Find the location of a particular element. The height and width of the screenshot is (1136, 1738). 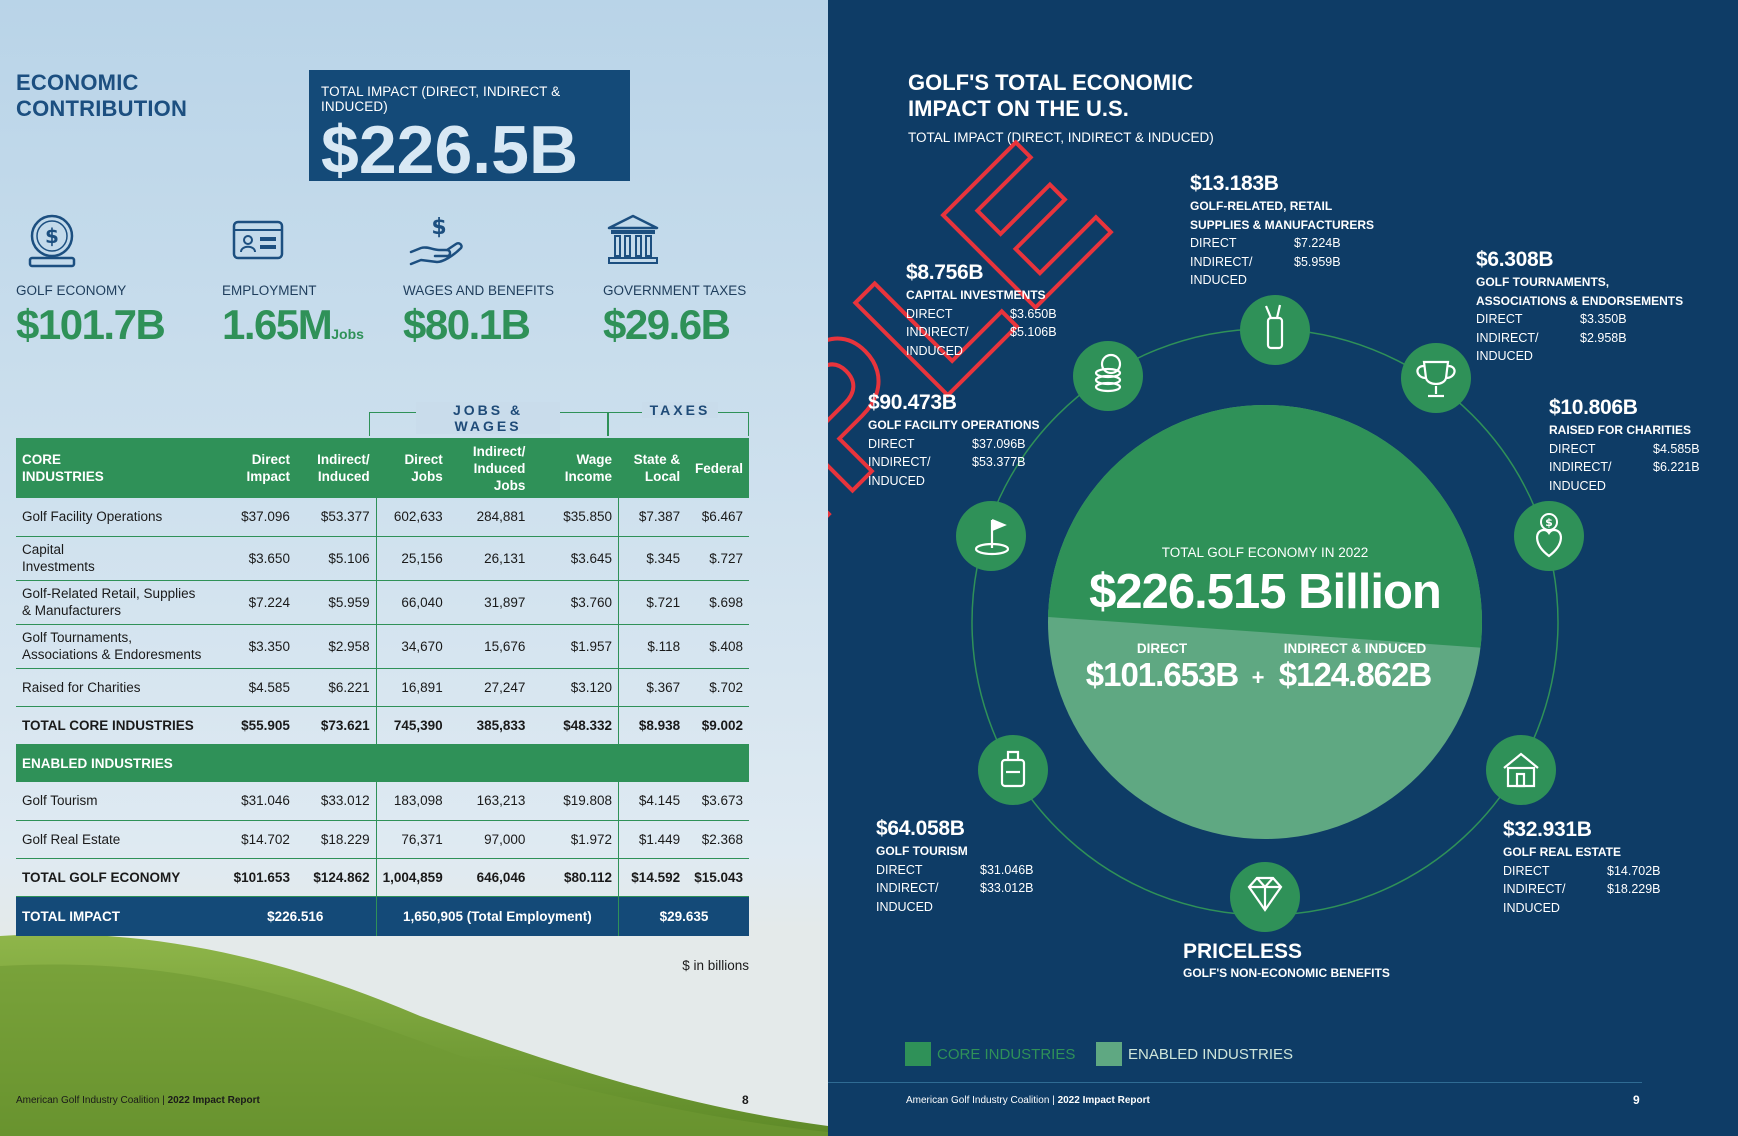

table-cell: $226.516 is located at coordinates (295, 916).